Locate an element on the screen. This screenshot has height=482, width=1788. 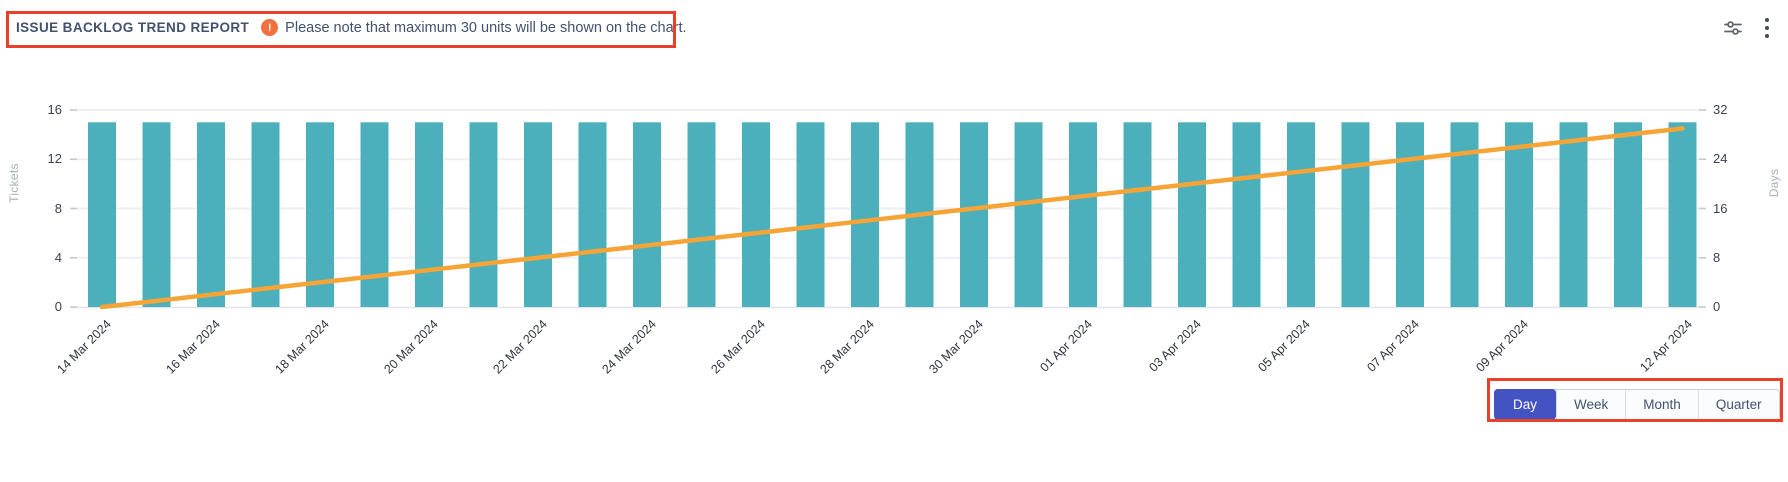
toggle-day-button: Day is located at coordinates (1525, 404).